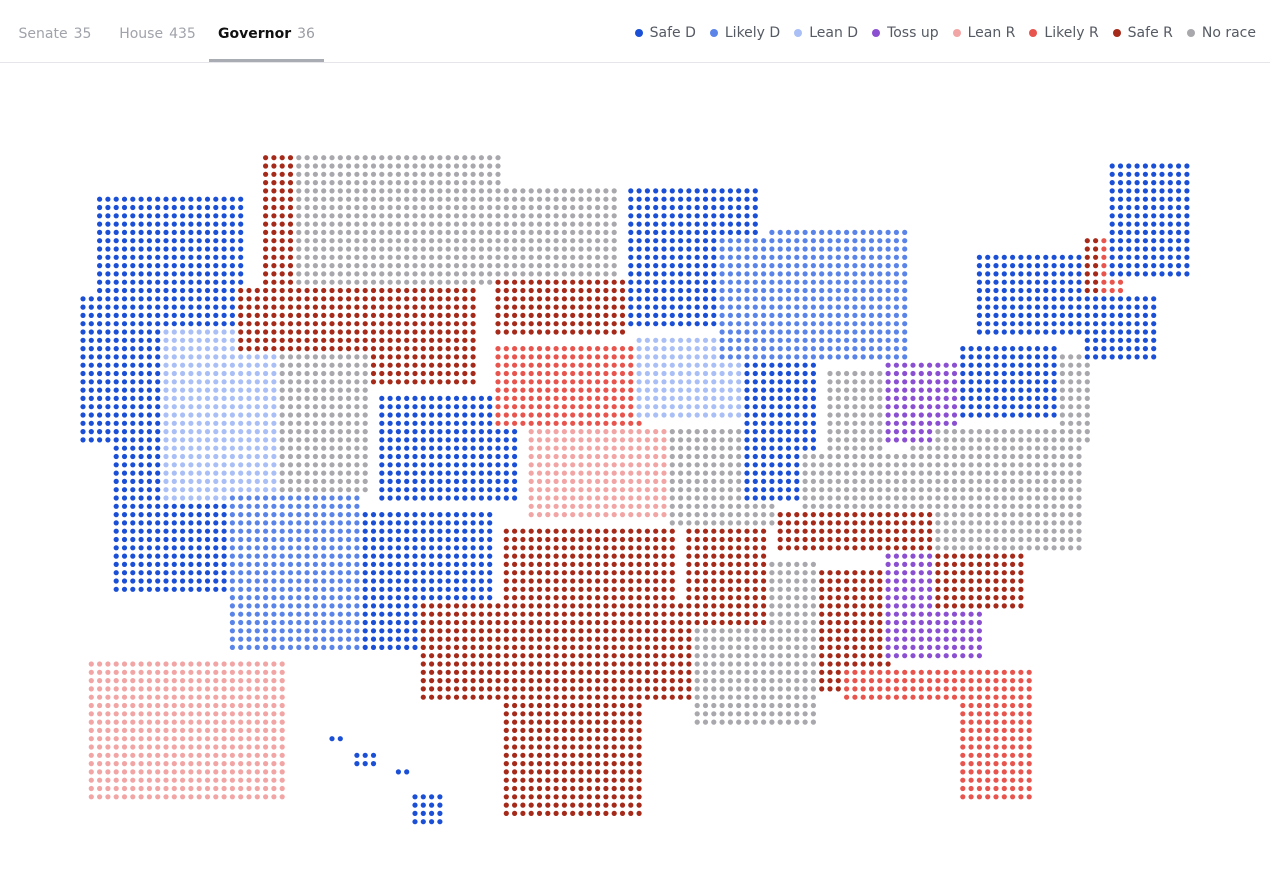 The width and height of the screenshot is (1280, 885). What do you see at coordinates (665, 33) in the screenshot?
I see `legend-item: Safe D` at bounding box center [665, 33].